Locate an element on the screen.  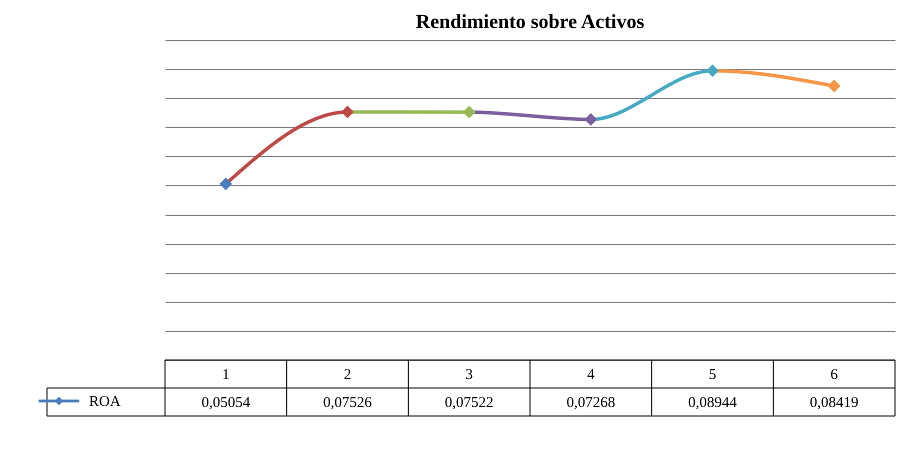
x-tick-label: 6 is located at coordinates (834, 375).